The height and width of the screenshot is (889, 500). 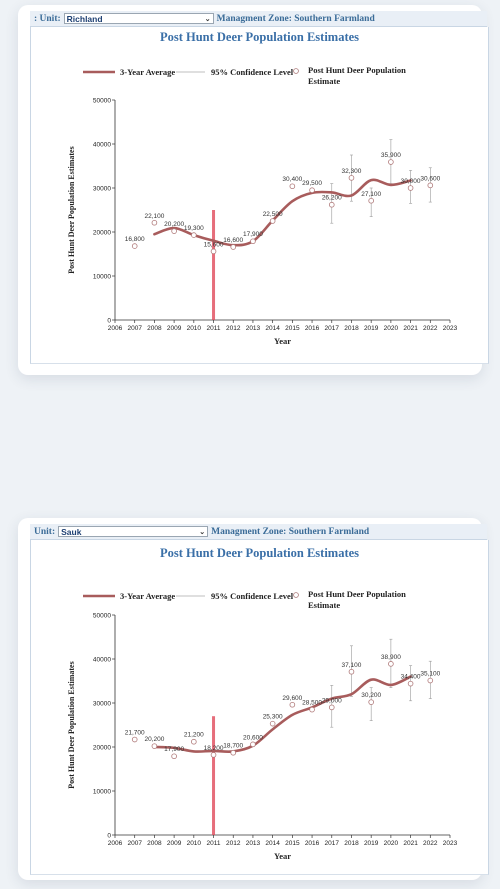 What do you see at coordinates (253, 737) in the screenshot?
I see `estimate-label: 20,600` at bounding box center [253, 737].